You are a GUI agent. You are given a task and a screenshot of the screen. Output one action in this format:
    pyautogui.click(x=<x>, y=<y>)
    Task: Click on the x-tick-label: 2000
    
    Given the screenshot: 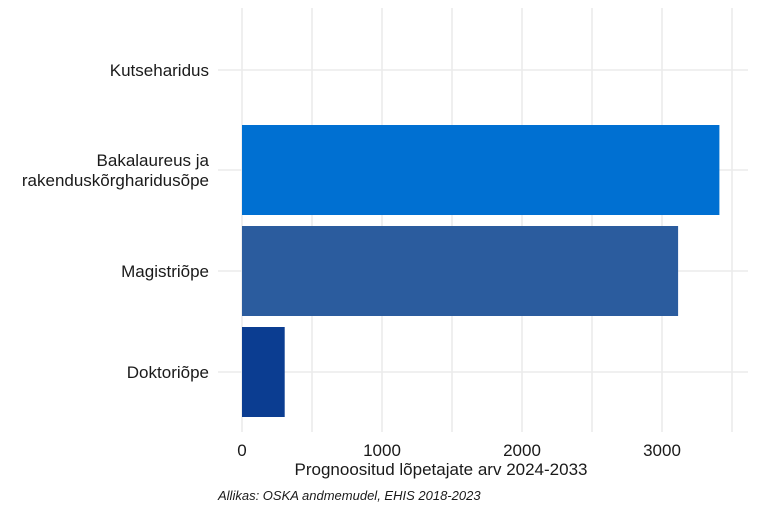 What is the action you would take?
    pyautogui.click(x=522, y=450)
    